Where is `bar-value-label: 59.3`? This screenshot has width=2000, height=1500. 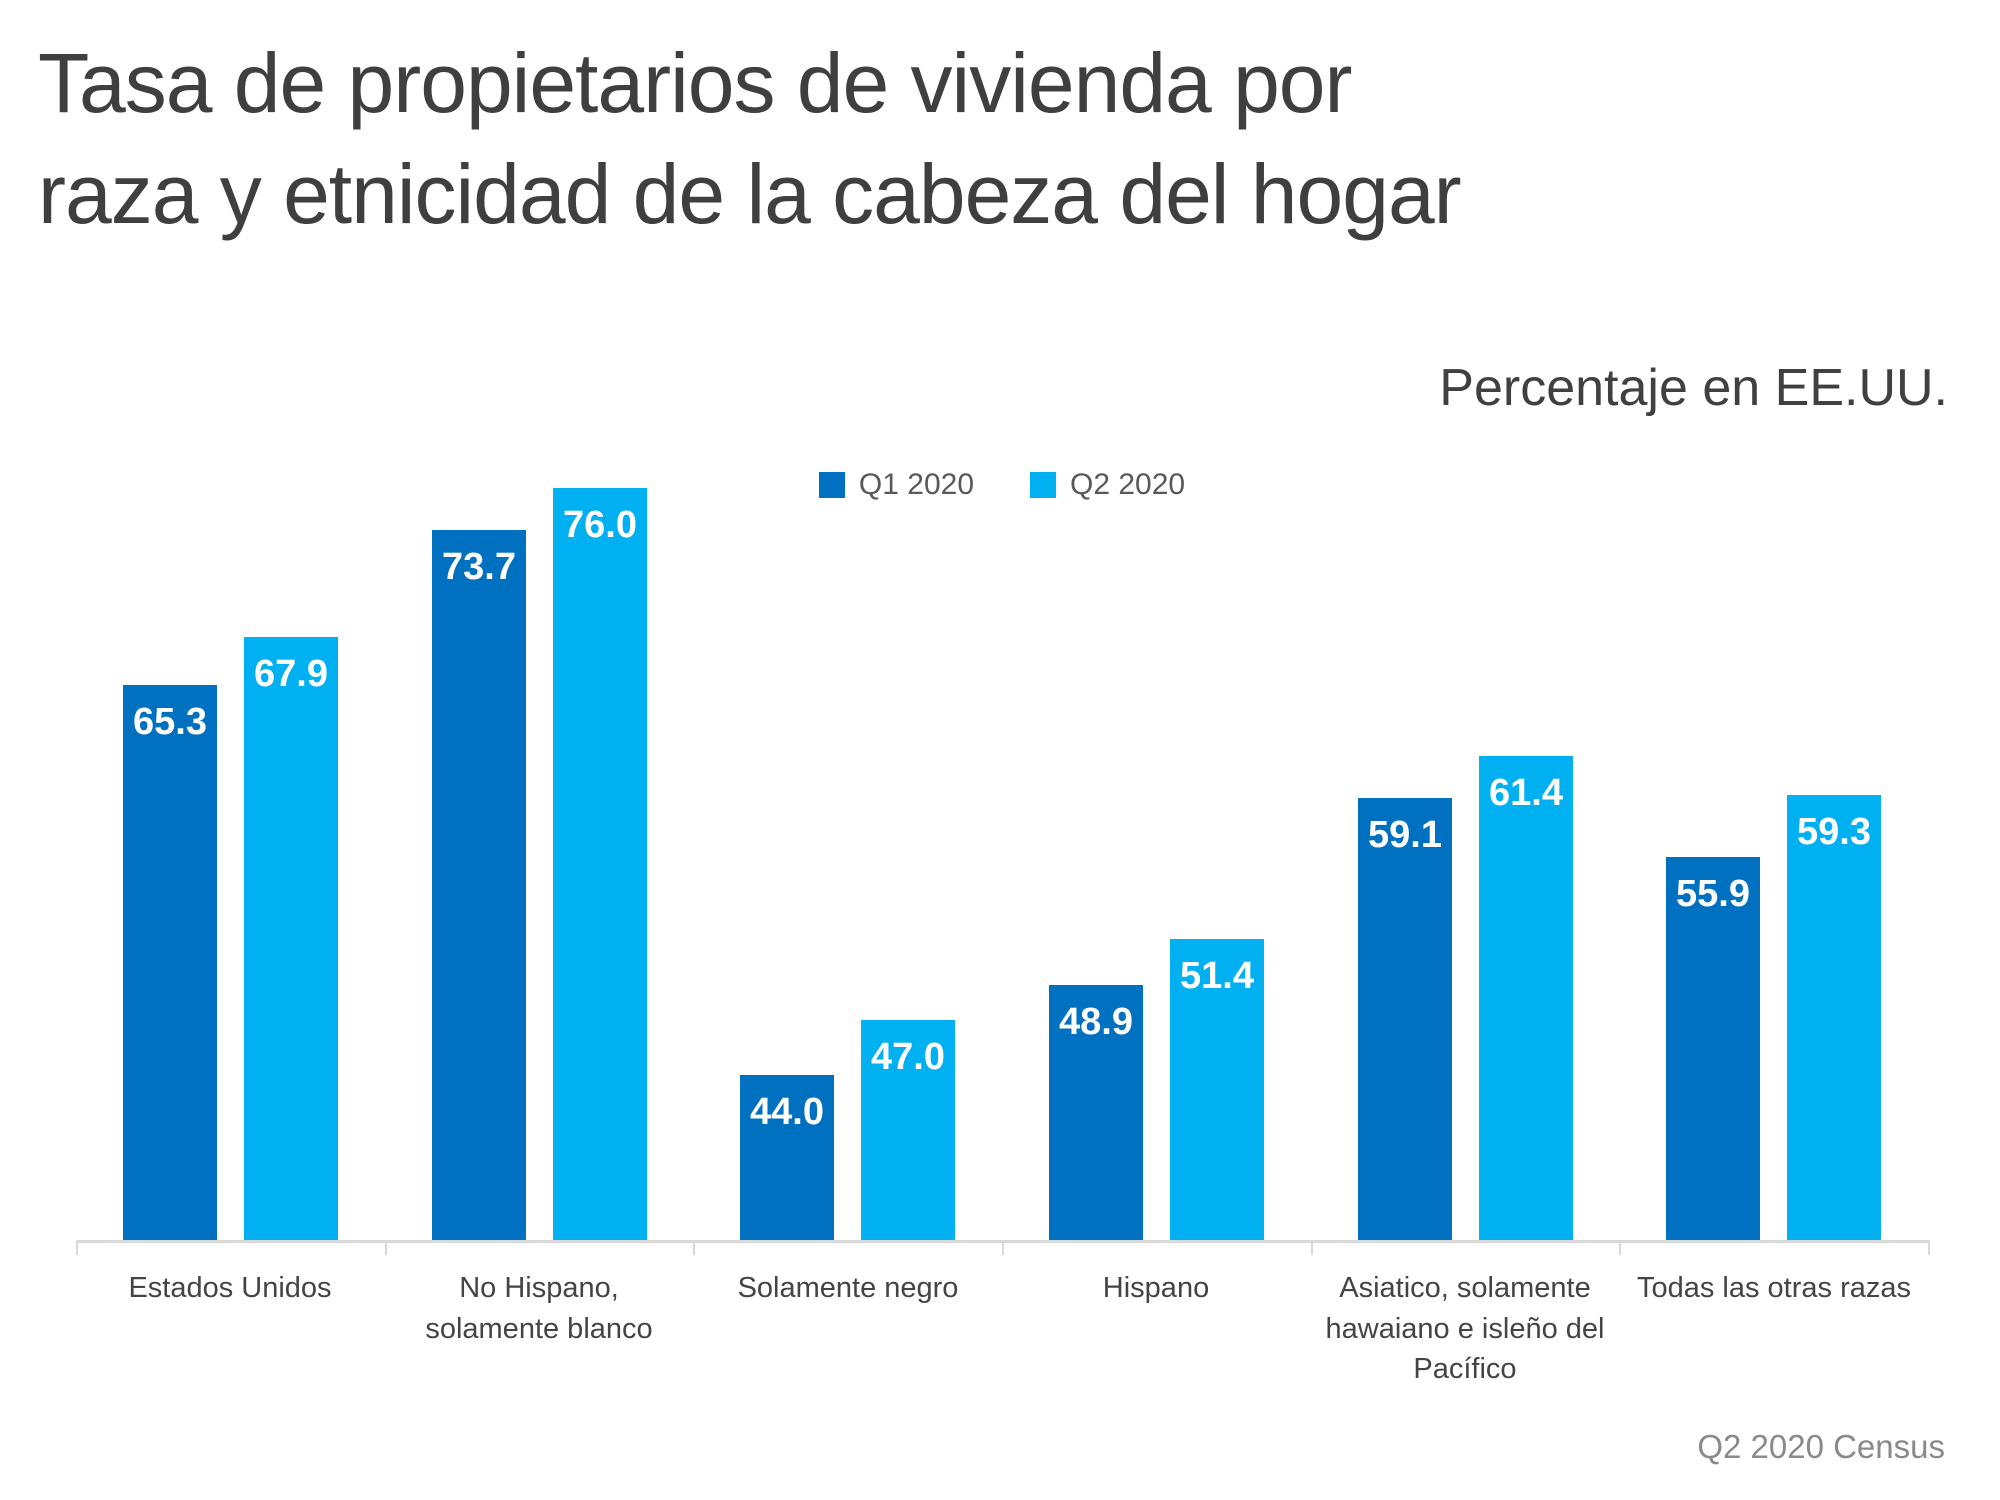 bar-value-label: 59.3 is located at coordinates (1834, 832).